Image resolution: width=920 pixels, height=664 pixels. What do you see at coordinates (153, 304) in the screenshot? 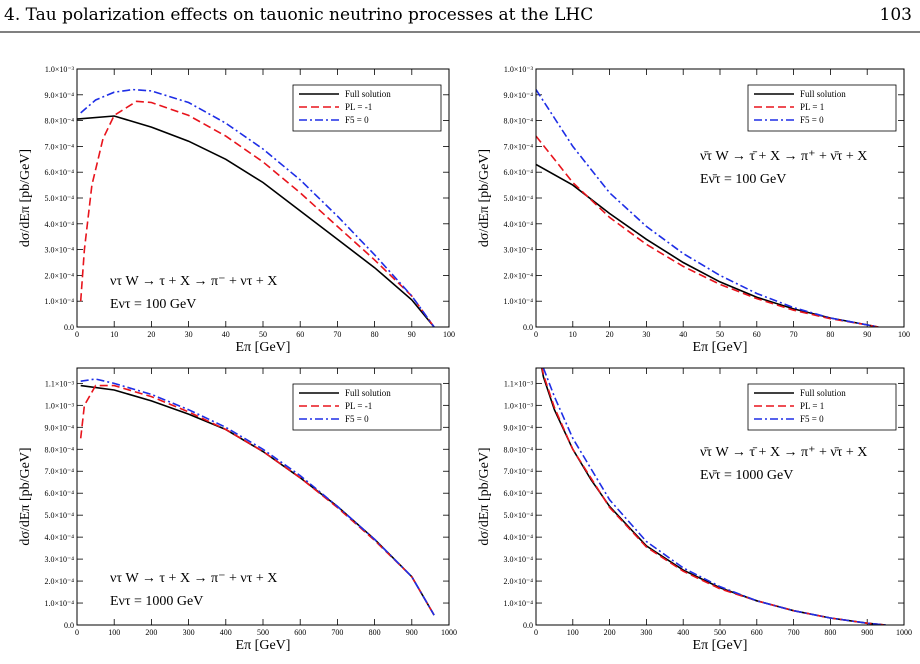
I see `annotation: Eντ = 100 GeV` at bounding box center [153, 304].